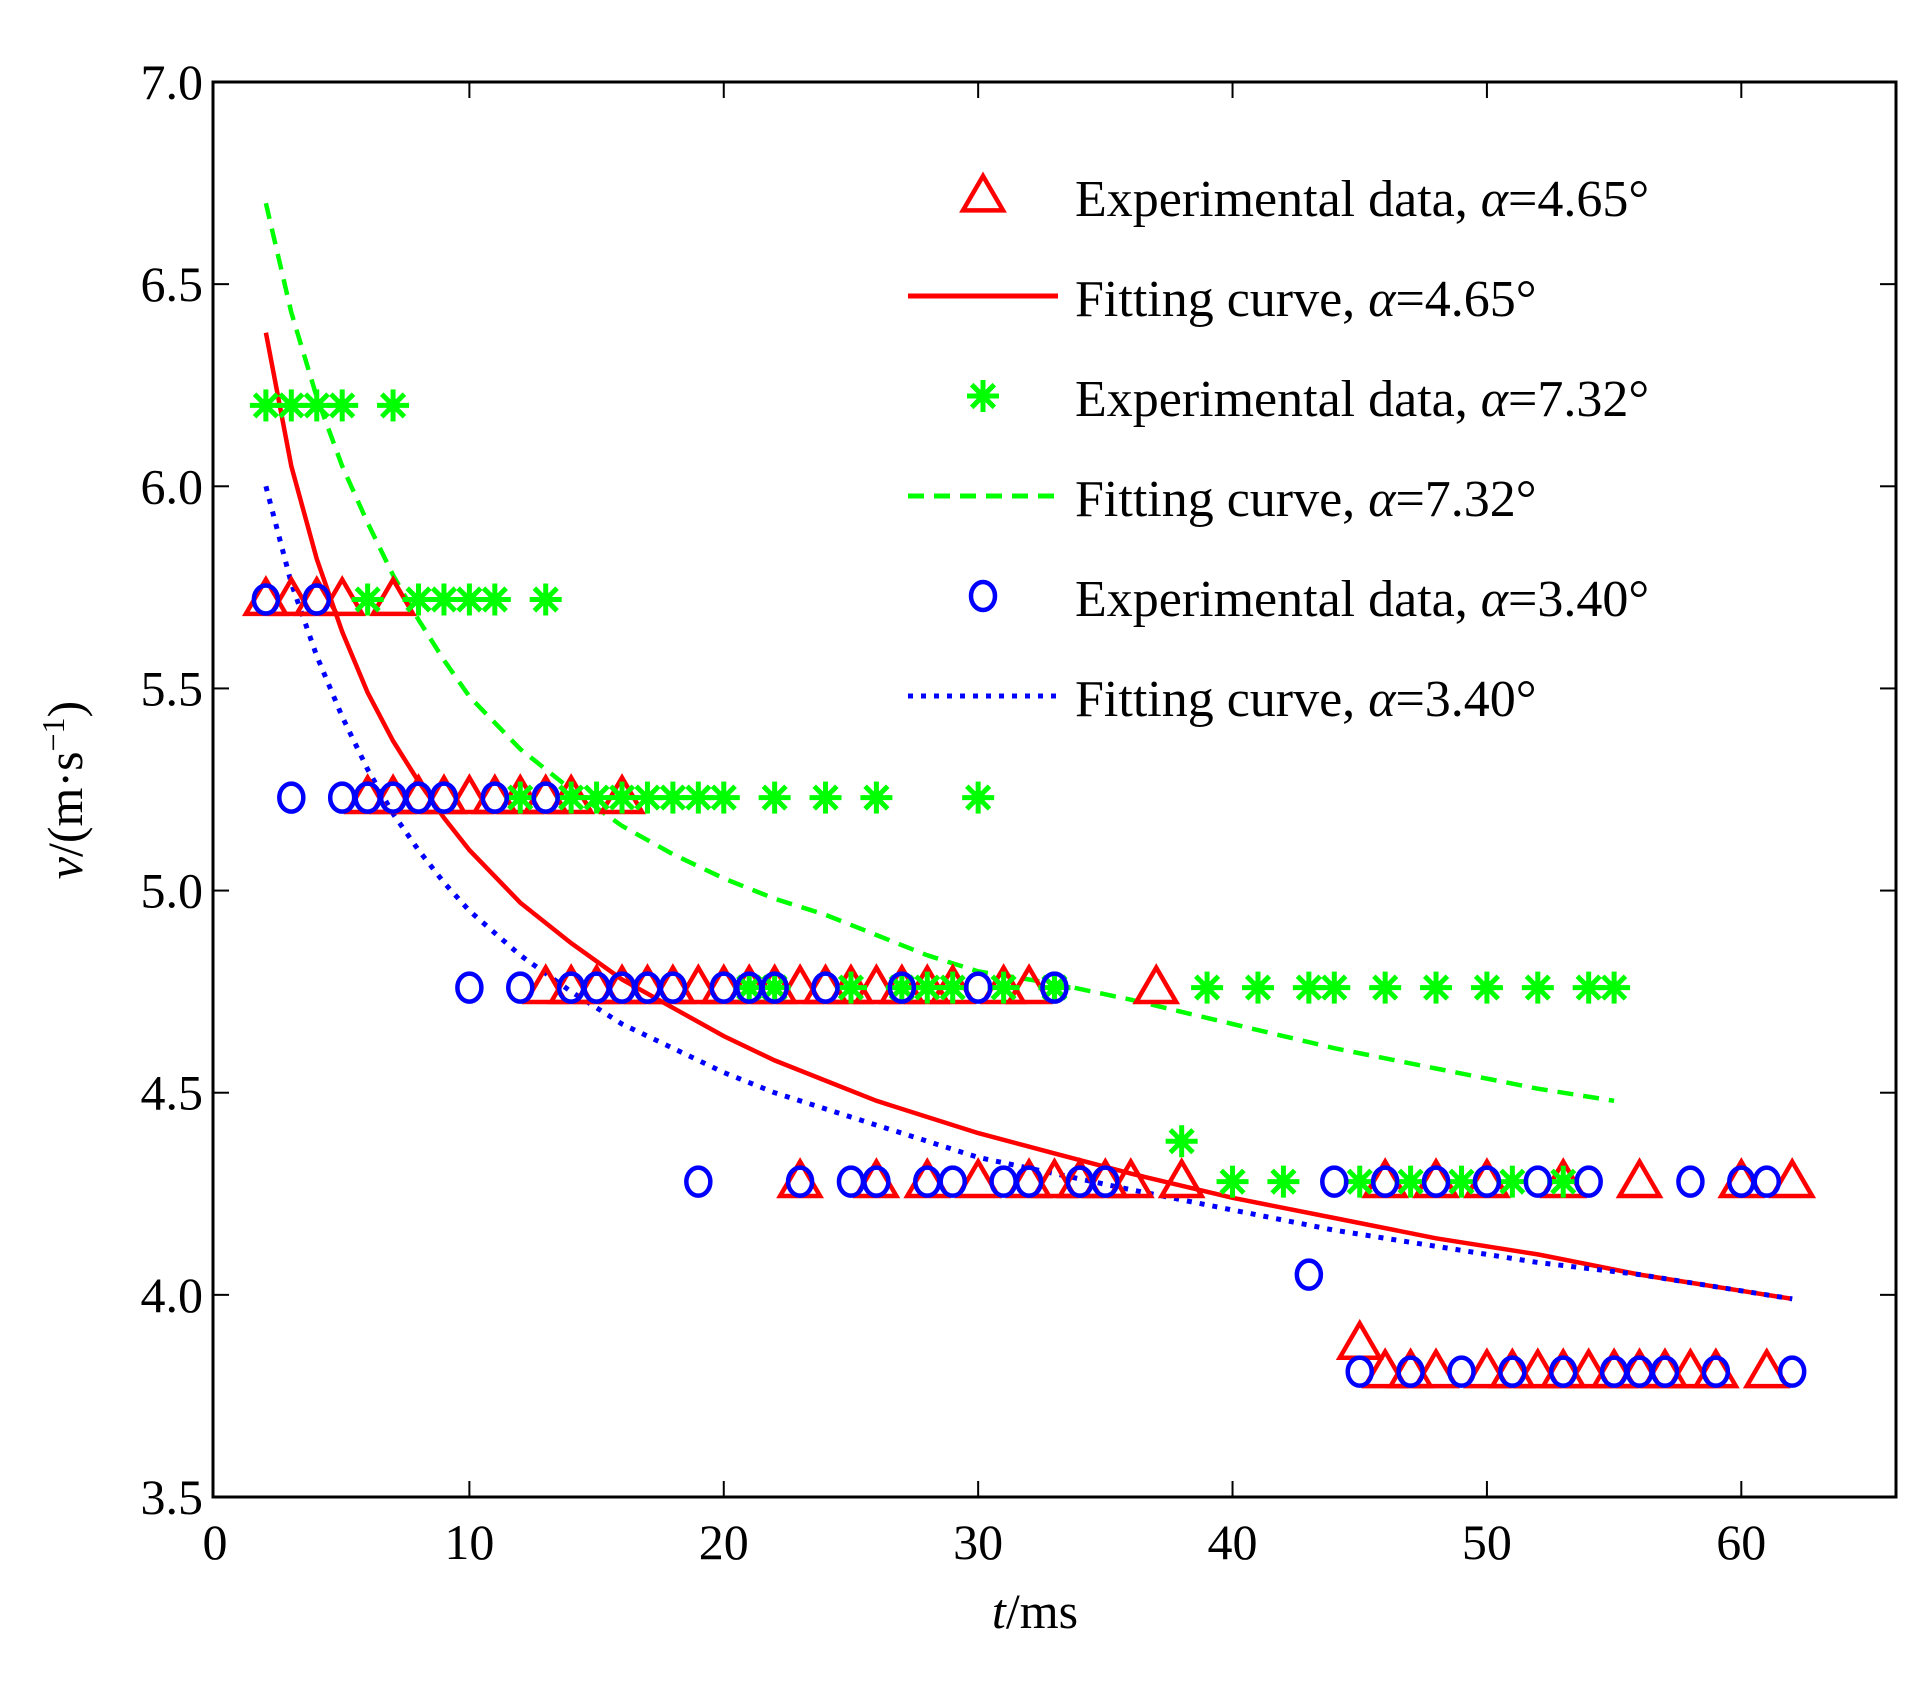 The width and height of the screenshot is (1923, 1689). I want to click on legend-label: Fitting curve, α=3.40°, so click(1306, 699).